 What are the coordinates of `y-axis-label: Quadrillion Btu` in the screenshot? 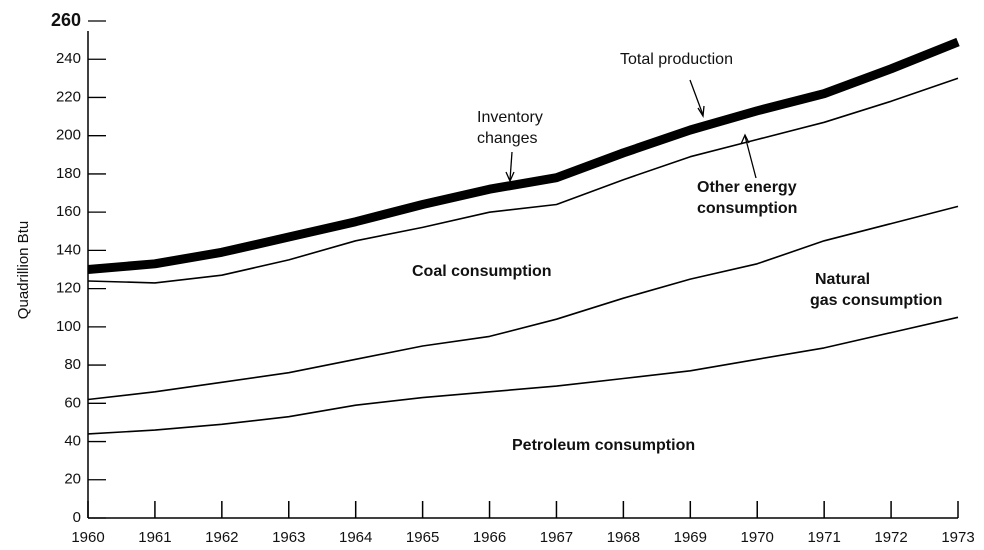 It's located at (23, 270).